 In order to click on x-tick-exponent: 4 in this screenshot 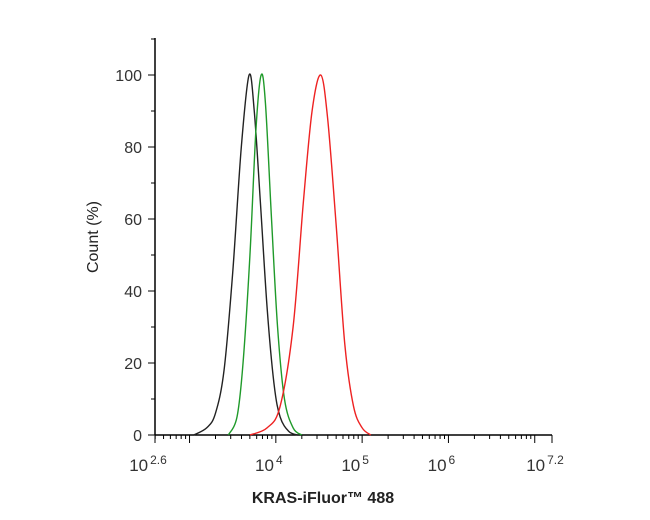, I will do `click(279, 460)`.